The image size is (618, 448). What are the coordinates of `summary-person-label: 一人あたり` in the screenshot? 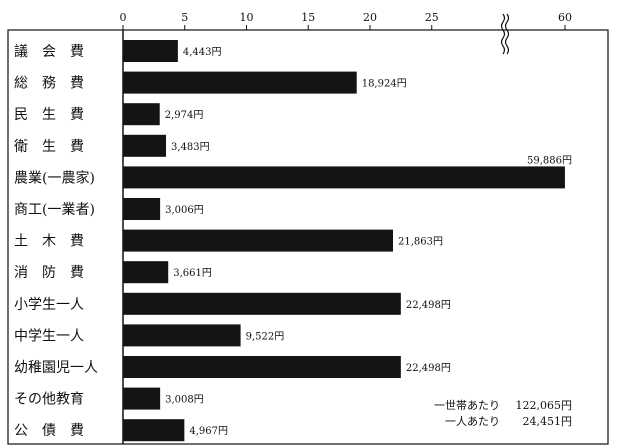 It's located at (472, 421).